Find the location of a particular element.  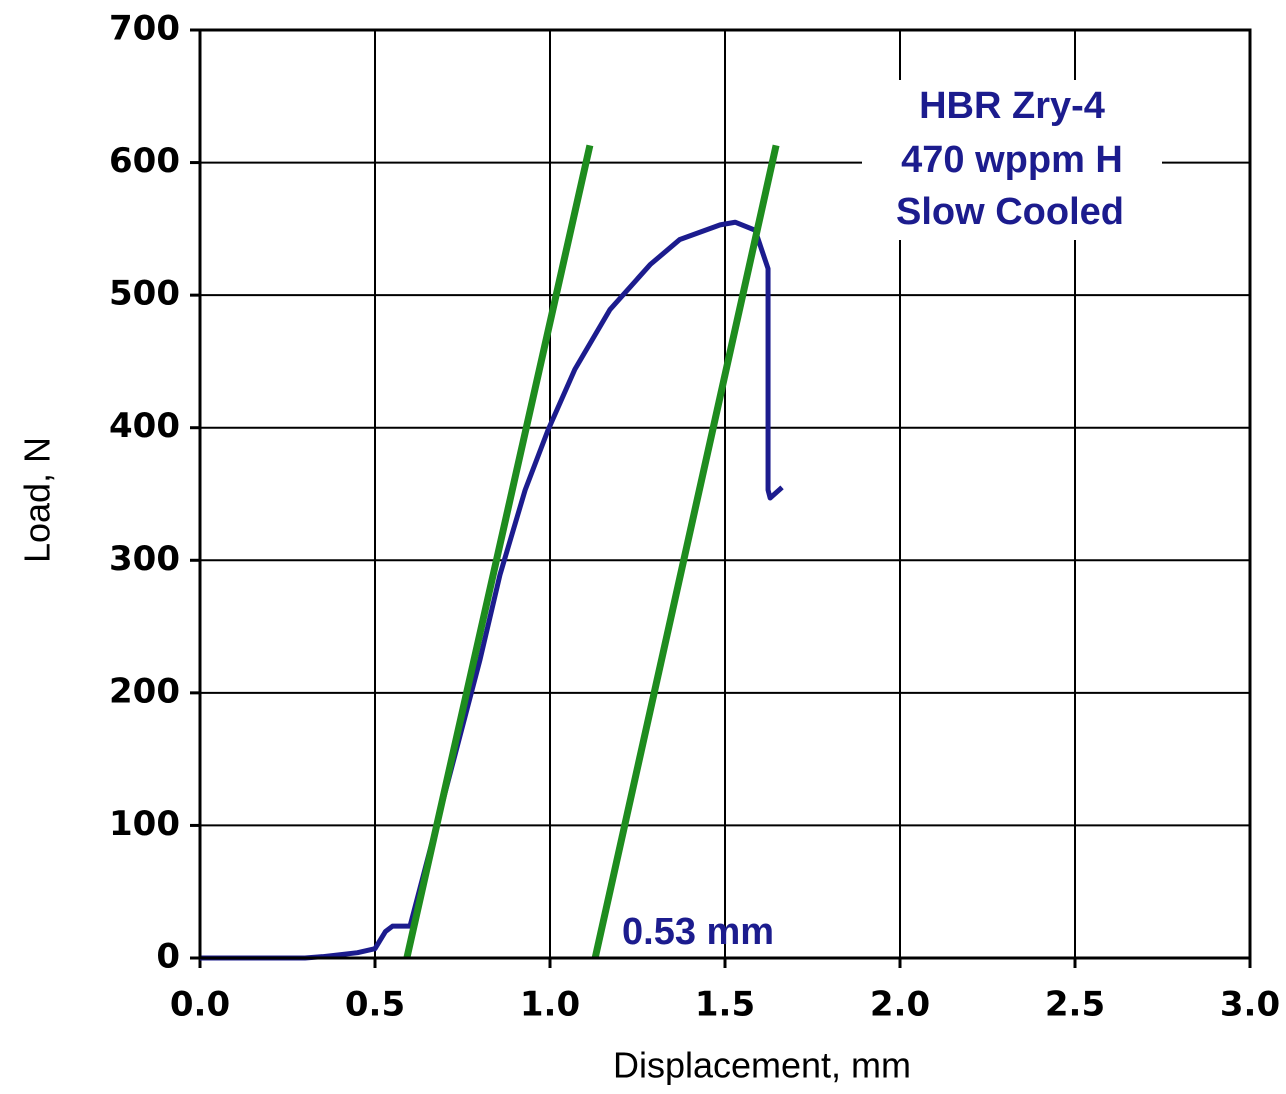

annotation-background is located at coordinates (1012, 160).